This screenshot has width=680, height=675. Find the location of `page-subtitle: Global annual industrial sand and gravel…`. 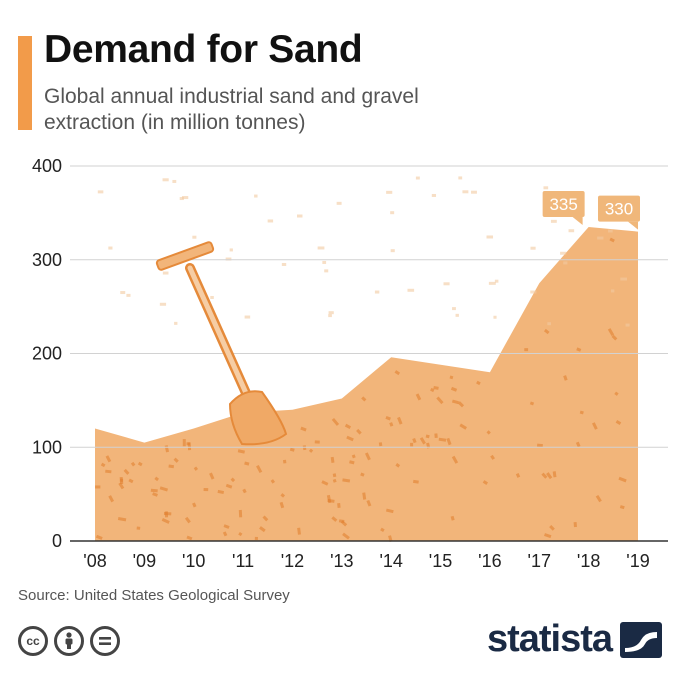

page-subtitle: Global annual industrial sand and gravel… is located at coordinates (231, 109).